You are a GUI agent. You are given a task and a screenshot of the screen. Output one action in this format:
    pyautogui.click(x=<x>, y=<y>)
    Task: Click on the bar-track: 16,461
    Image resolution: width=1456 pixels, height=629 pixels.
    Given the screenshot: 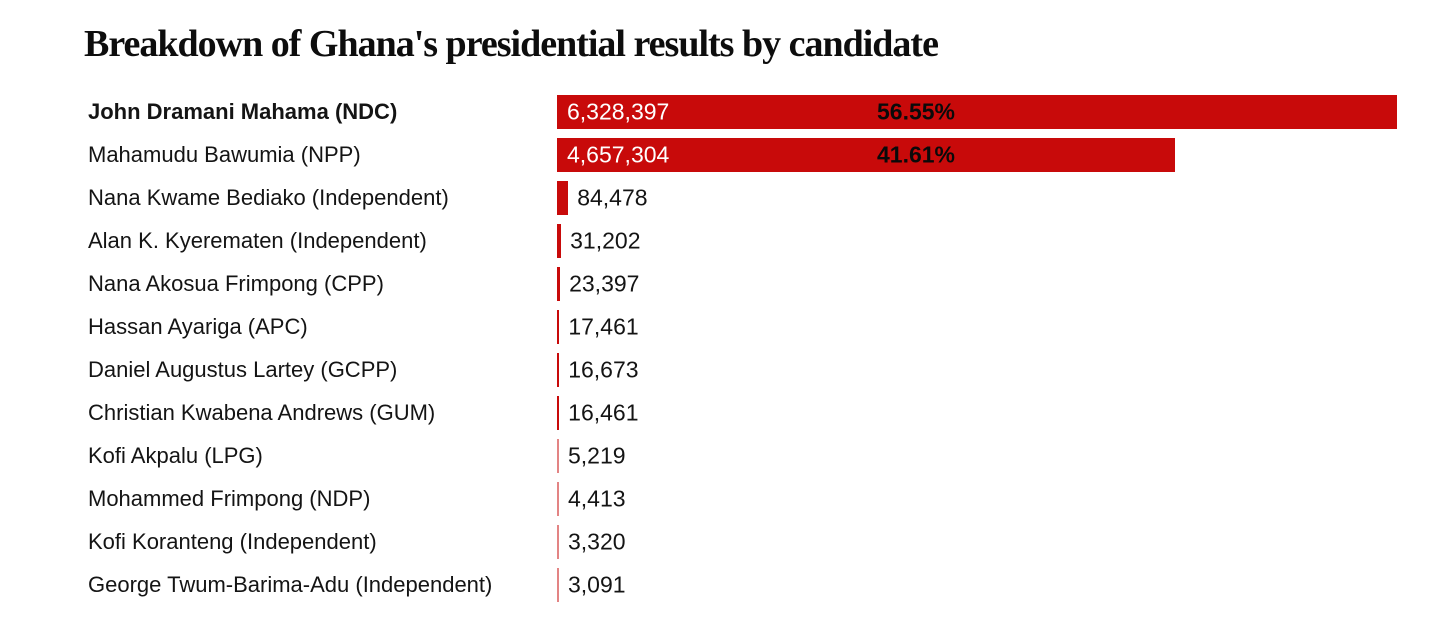 What is the action you would take?
    pyautogui.click(x=1006, y=412)
    